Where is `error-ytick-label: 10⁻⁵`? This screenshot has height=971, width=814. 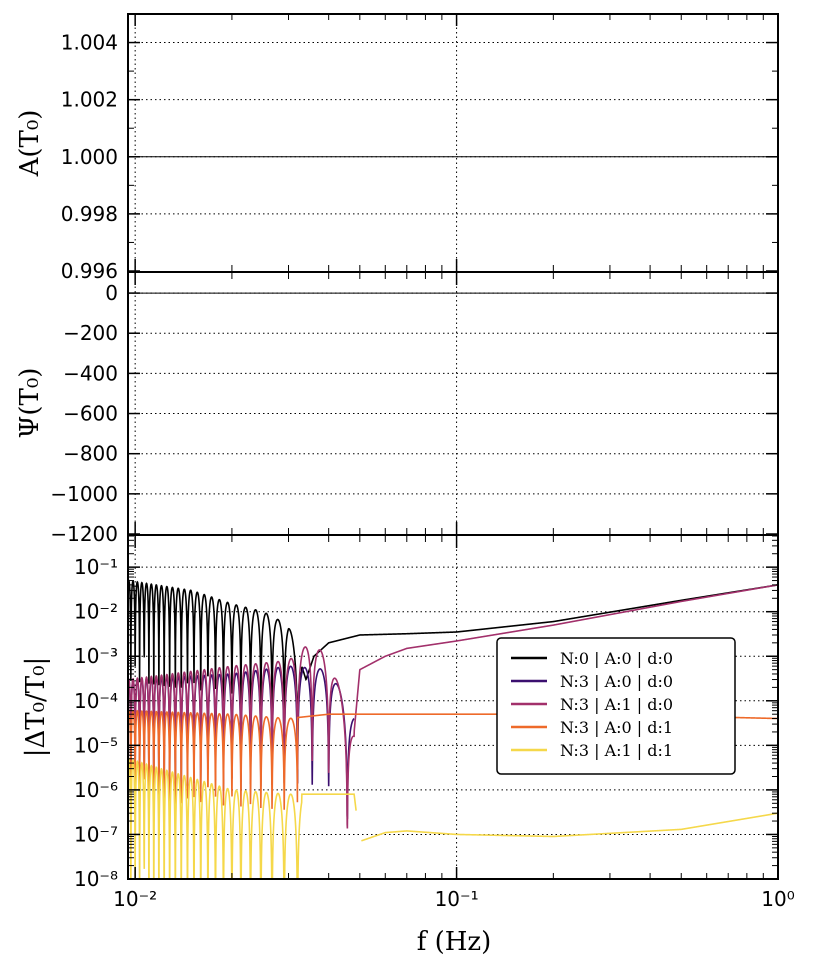 error-ytick-label: 10⁻⁵ is located at coordinates (96, 745).